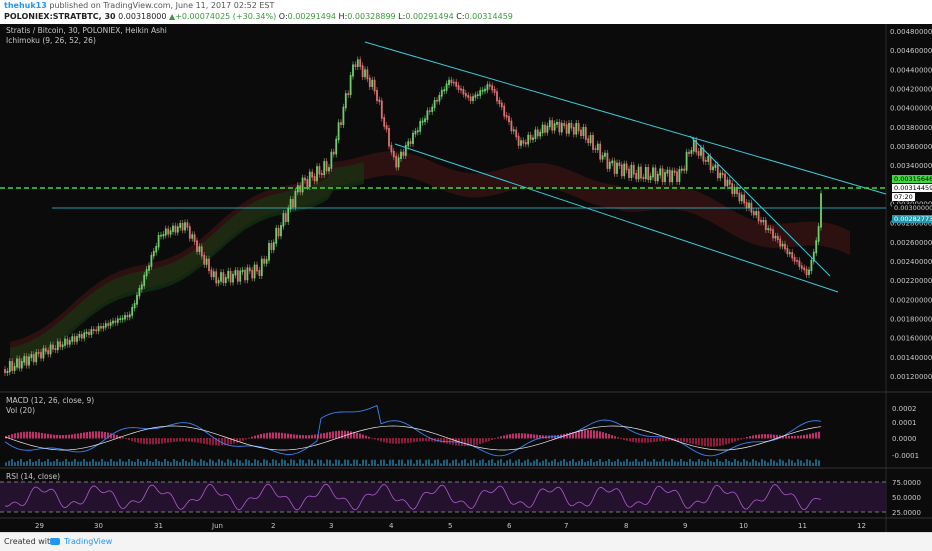 This screenshot has width=932, height=551. Describe the element at coordinates (391, 526) in the screenshot. I see `time-tick-label: 4` at that location.